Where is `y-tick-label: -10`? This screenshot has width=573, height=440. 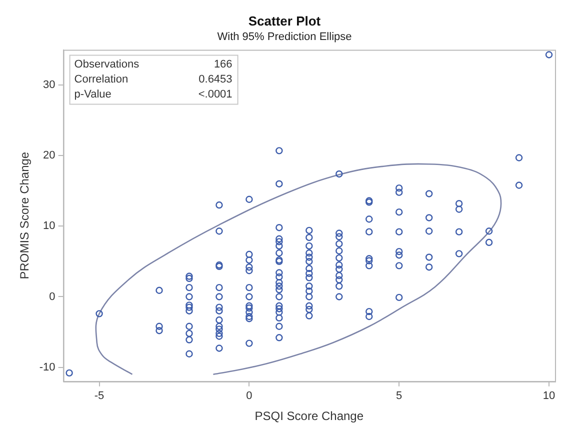 y-tick-label: -10 is located at coordinates (47, 367).